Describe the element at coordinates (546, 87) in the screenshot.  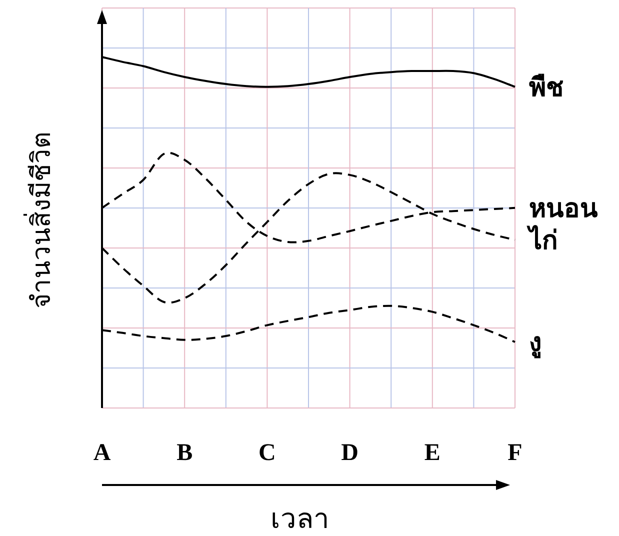
I see `series-label: พืช` at that location.